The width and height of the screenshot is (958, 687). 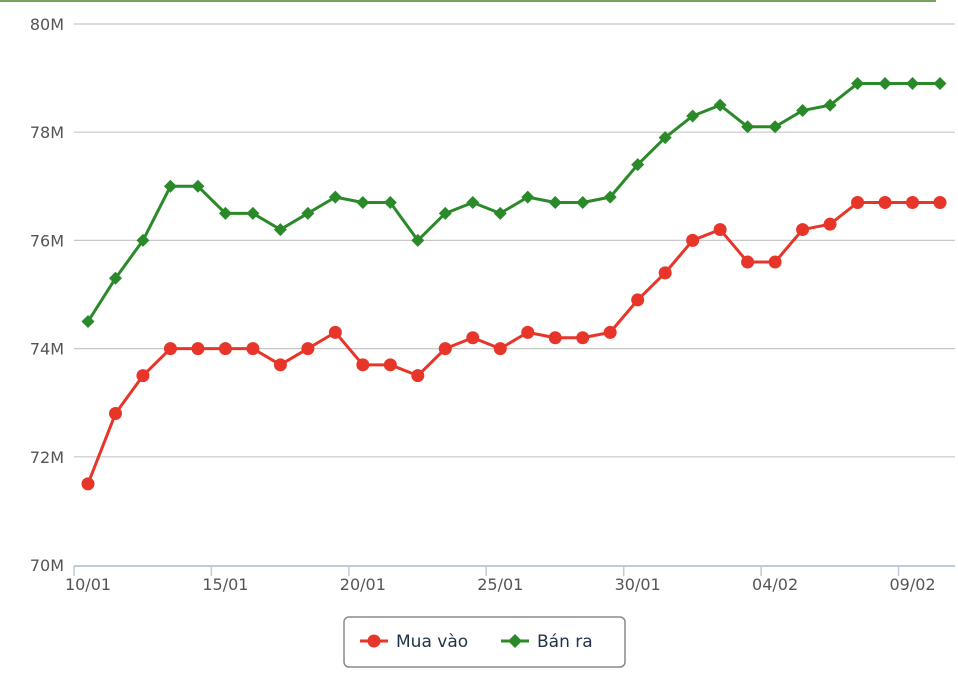 What do you see at coordinates (432, 642) in the screenshot?
I see `legend-label-mua-vao: Mua vào` at bounding box center [432, 642].